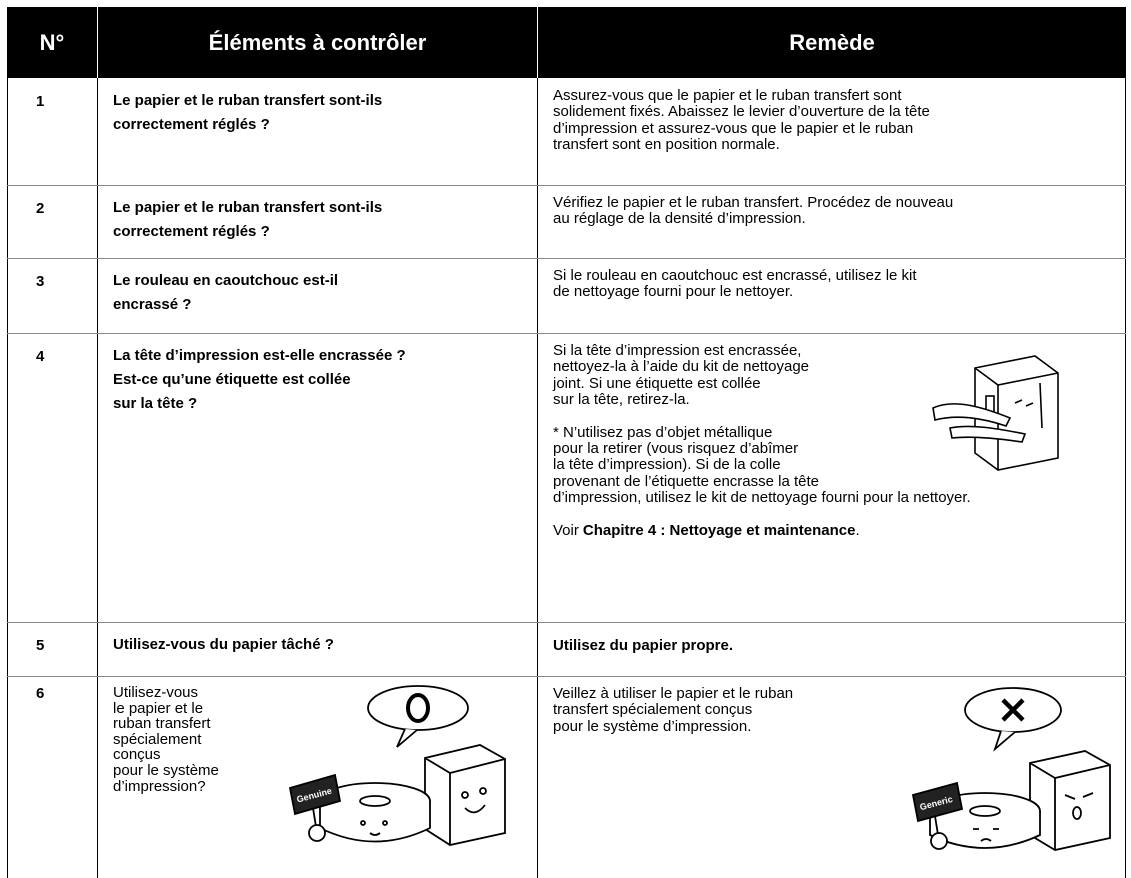 The height and width of the screenshot is (878, 1131). I want to click on check-line: d’impression?, so click(159, 786).